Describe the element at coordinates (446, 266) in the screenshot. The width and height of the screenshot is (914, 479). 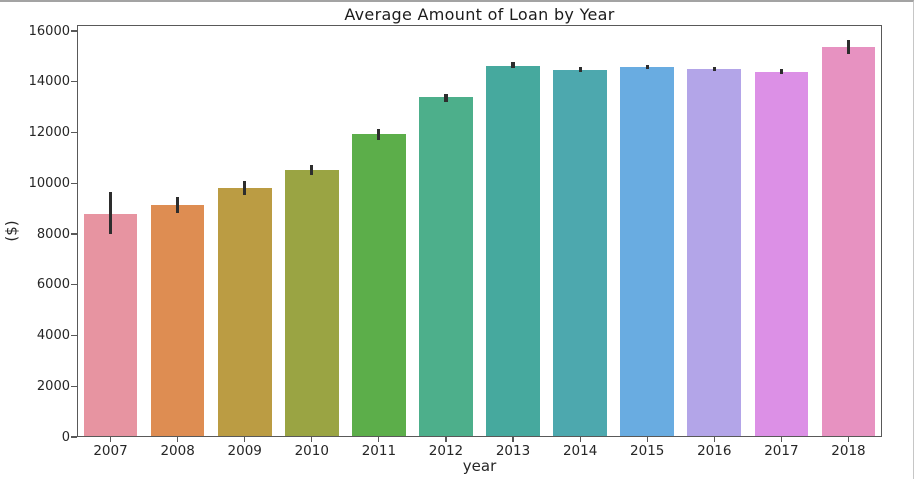
I see `bar-2012` at that location.